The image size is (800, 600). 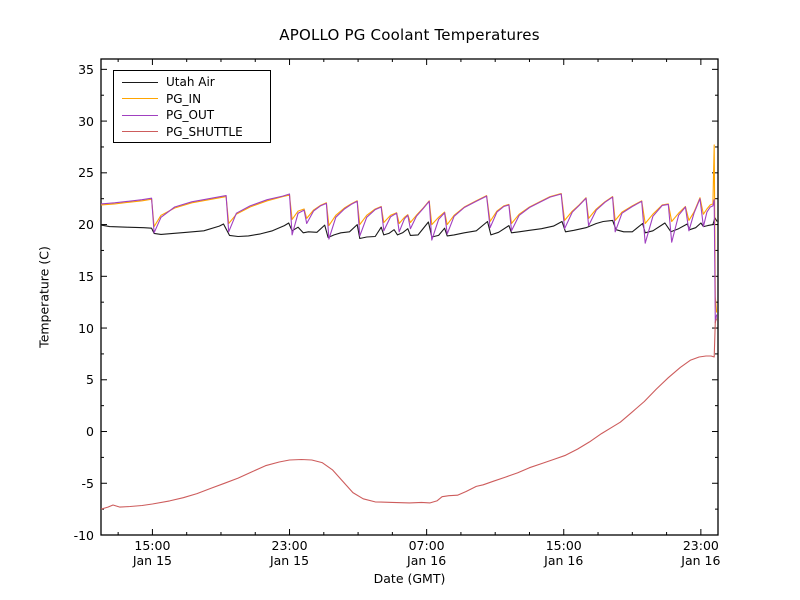 What do you see at coordinates (86, 276) in the screenshot?
I see `y-tick-label: 15` at bounding box center [86, 276].